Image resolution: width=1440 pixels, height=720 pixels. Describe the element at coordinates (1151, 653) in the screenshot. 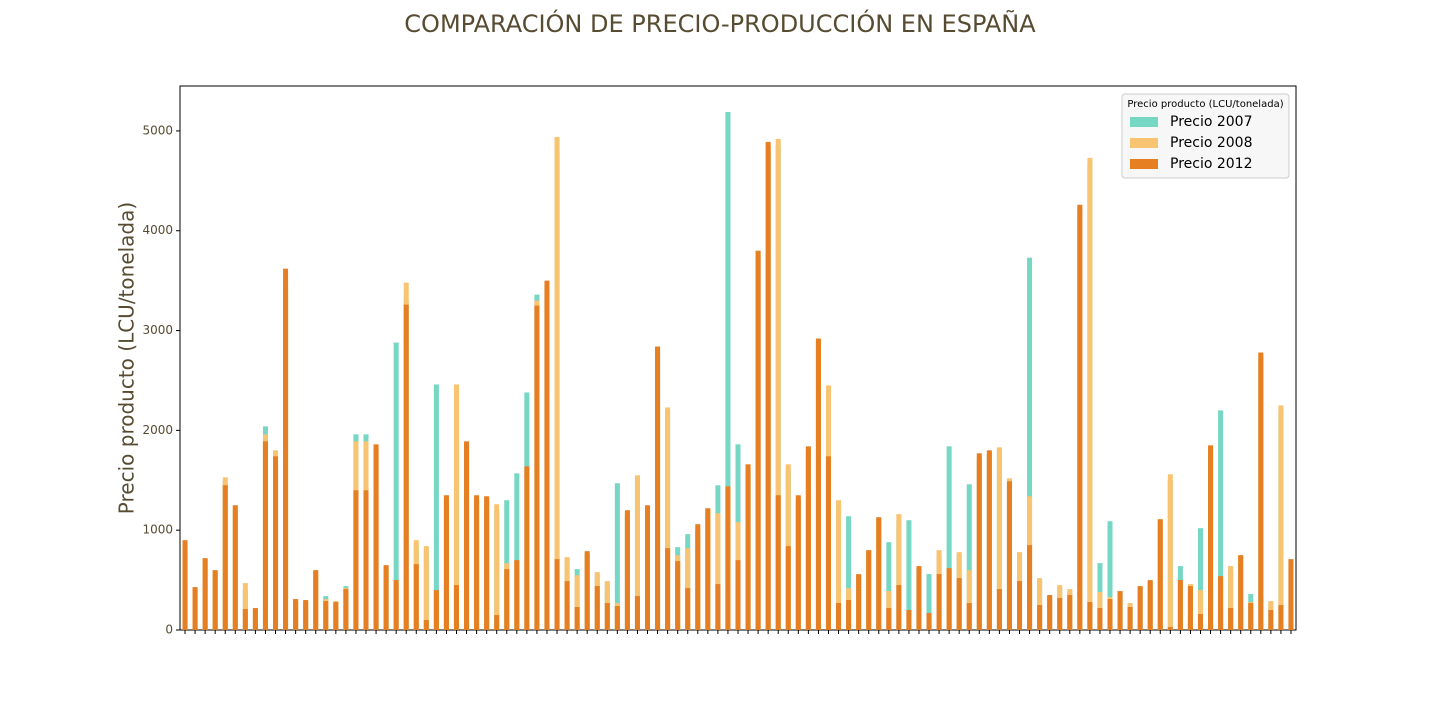

I see `x-tick-label: Spinach` at that location.